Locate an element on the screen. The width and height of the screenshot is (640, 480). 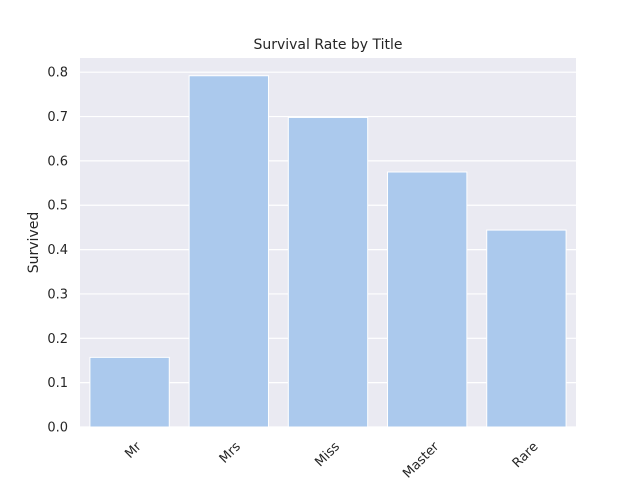
x-tick-label: Mr is located at coordinates (133, 450).